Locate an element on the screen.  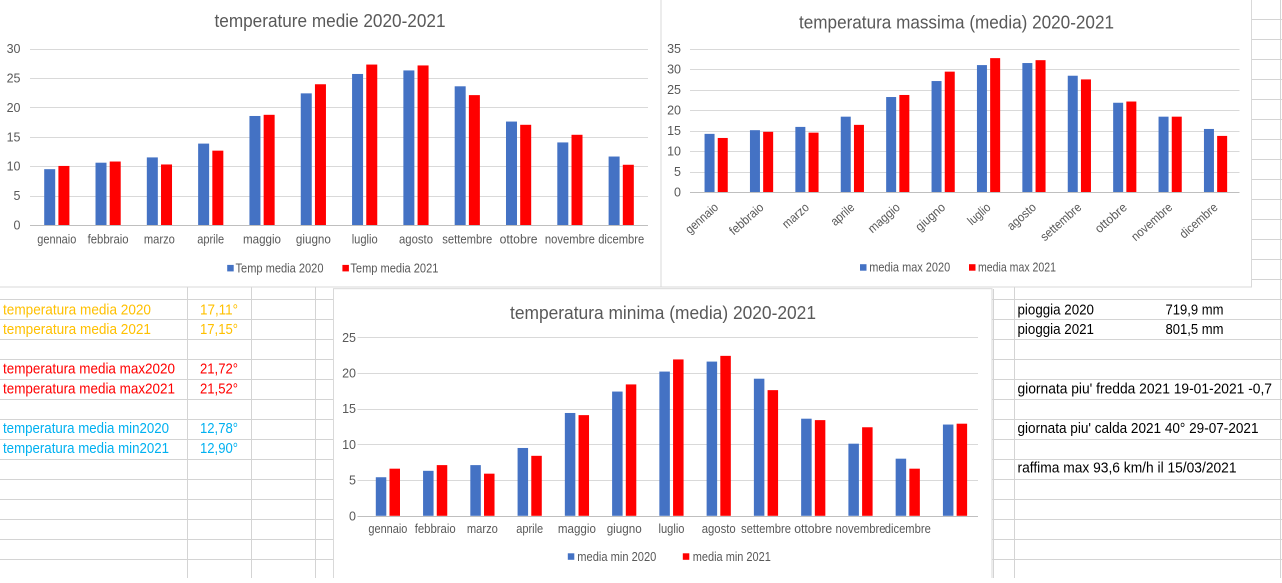
svg-text: 35 is located at coordinates (674, 49).